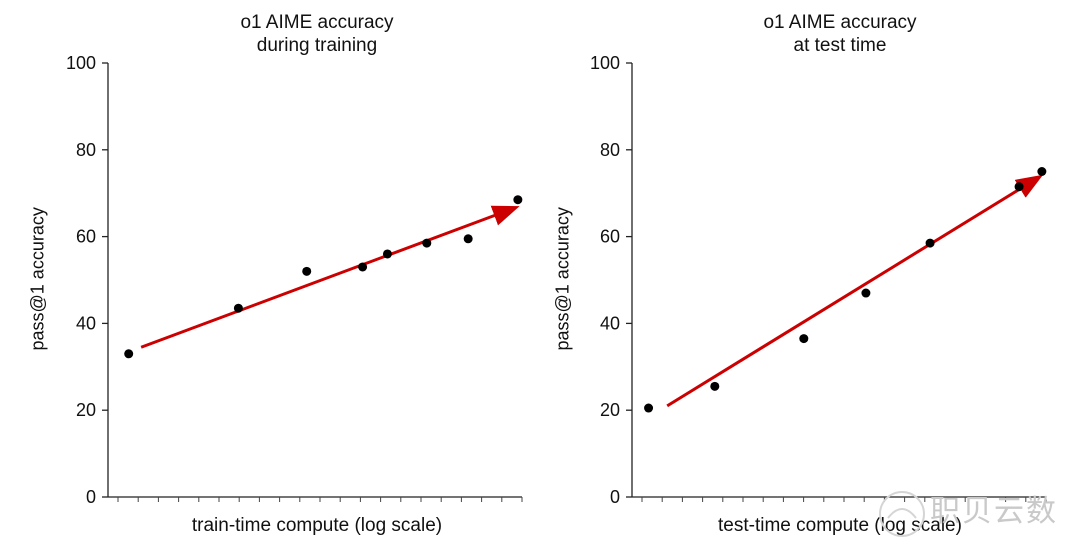 The height and width of the screenshot is (551, 1080). I want to click on chart-title-line-2: during training, so click(317, 45).